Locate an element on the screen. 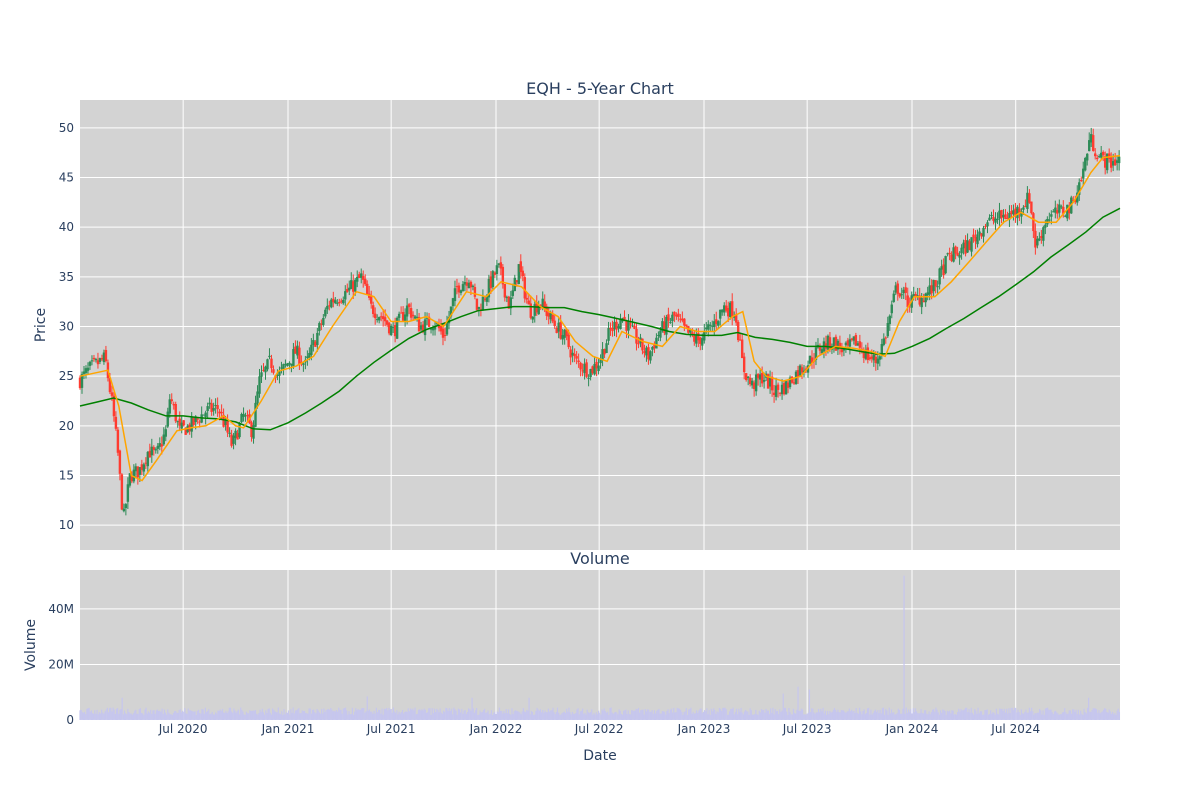 The width and height of the screenshot is (1200, 804). volume-y-tick-label: 0 is located at coordinates (70, 720).